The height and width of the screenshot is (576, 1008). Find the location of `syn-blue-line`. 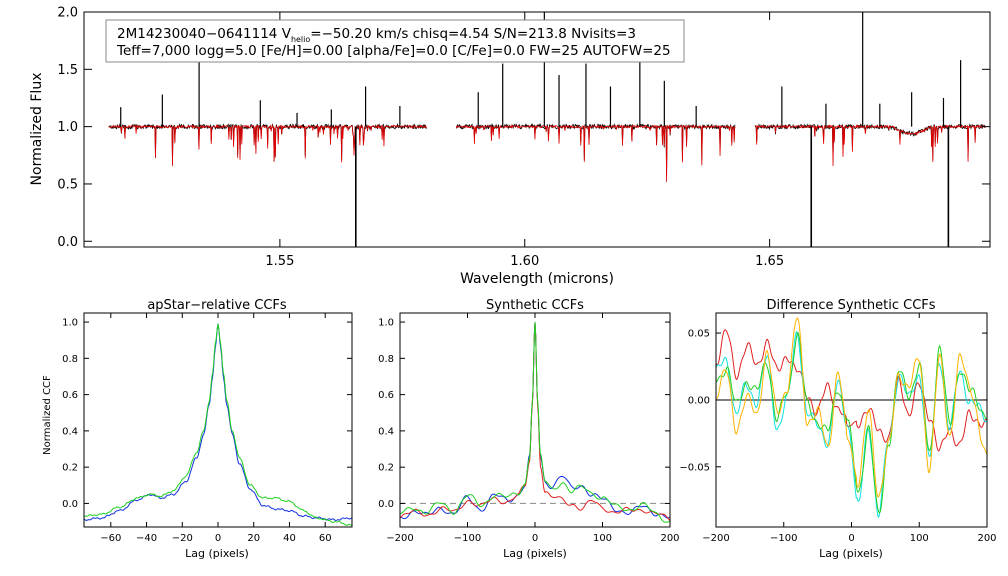

syn-blue-line is located at coordinates (535, 420).